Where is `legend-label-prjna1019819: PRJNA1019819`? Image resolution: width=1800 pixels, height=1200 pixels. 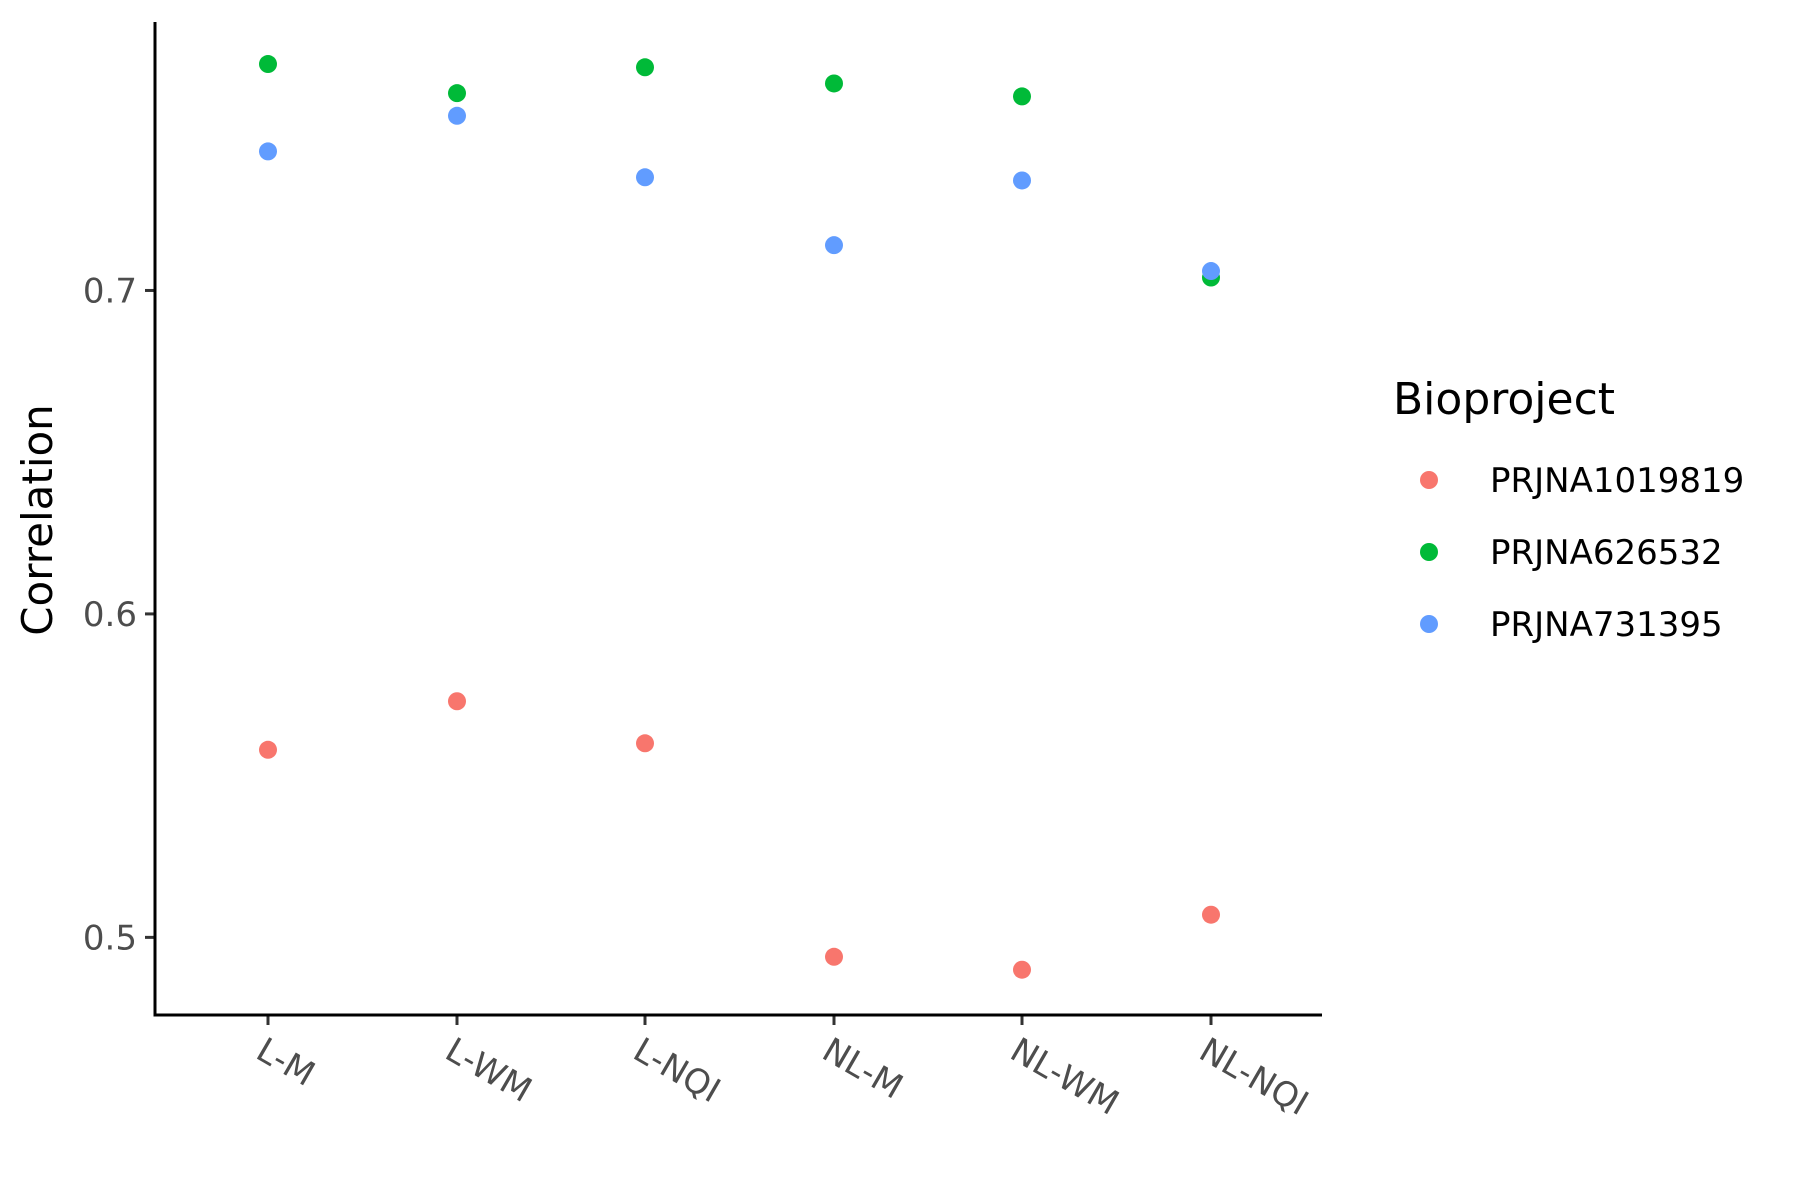 legend-label-prjna1019819: PRJNA1019819 is located at coordinates (1617, 481).